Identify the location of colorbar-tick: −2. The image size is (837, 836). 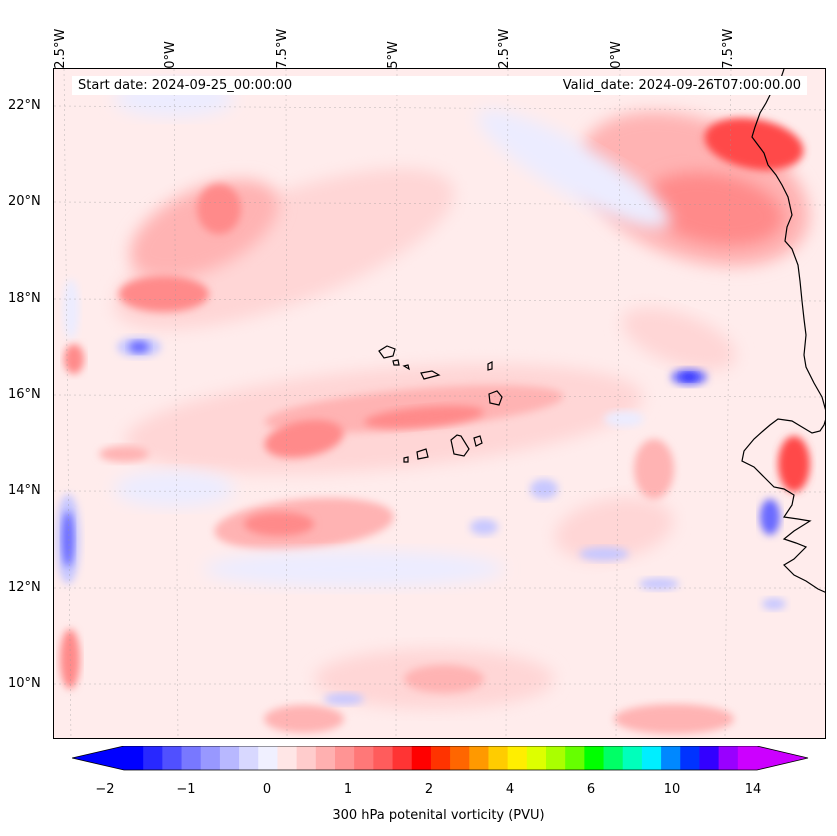
(105, 789).